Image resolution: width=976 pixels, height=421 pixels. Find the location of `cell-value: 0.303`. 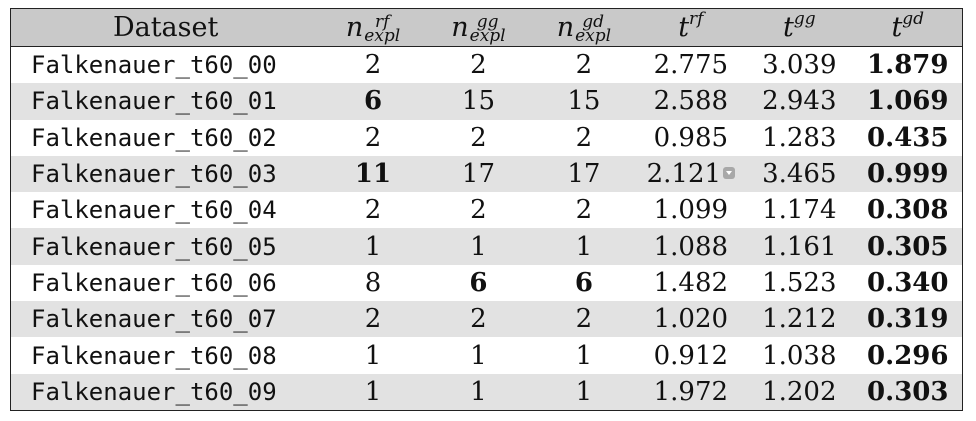

cell-value: 0.303 is located at coordinates (908, 391).